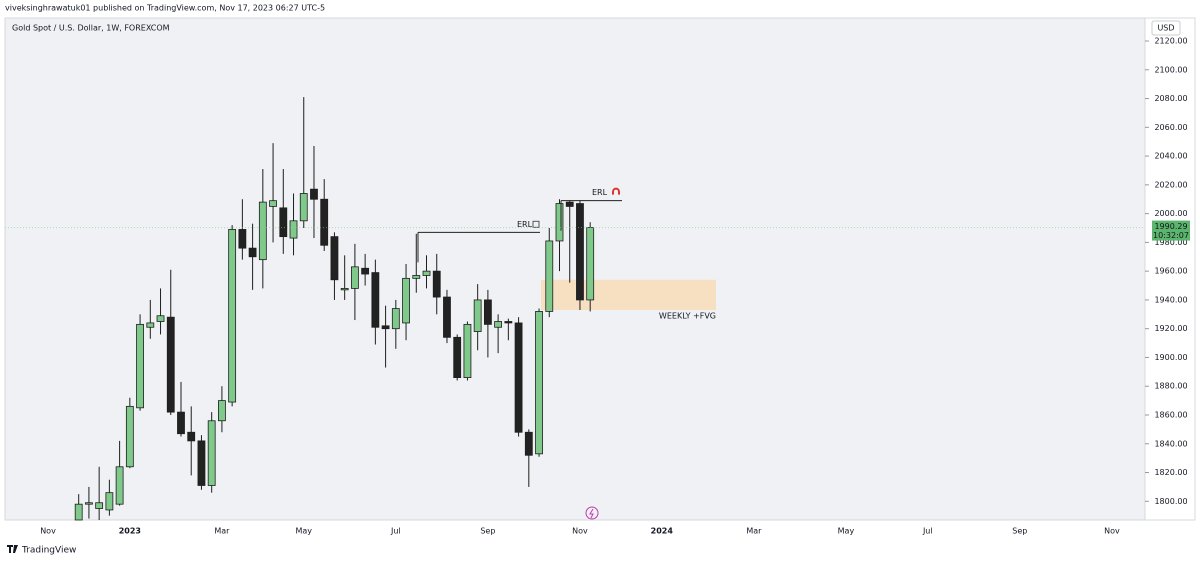 The height and width of the screenshot is (562, 1200). I want to click on event-icon, so click(592, 513).